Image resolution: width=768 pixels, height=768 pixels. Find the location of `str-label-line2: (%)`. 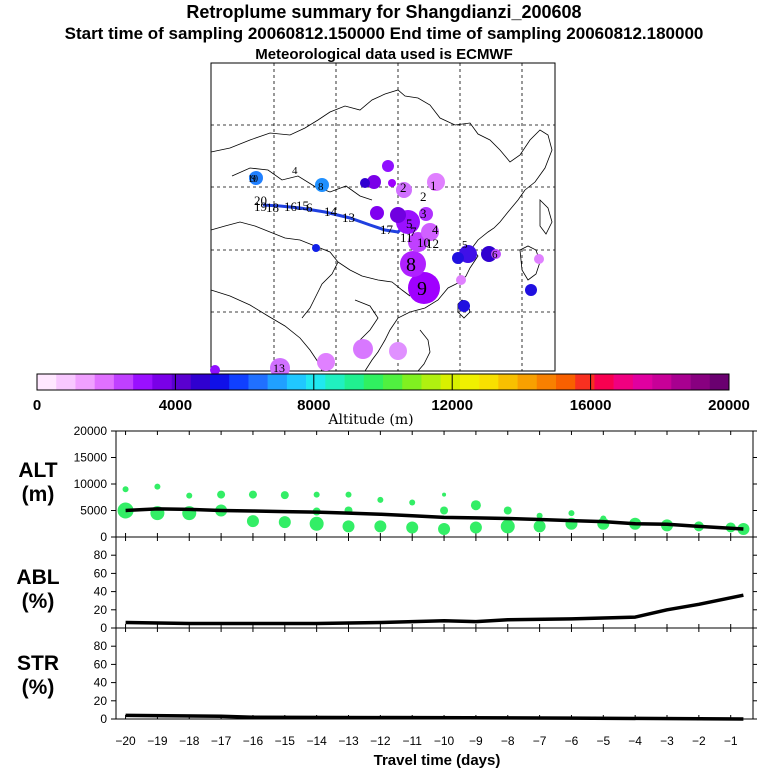

str-label-line2: (%) is located at coordinates (38, 687).